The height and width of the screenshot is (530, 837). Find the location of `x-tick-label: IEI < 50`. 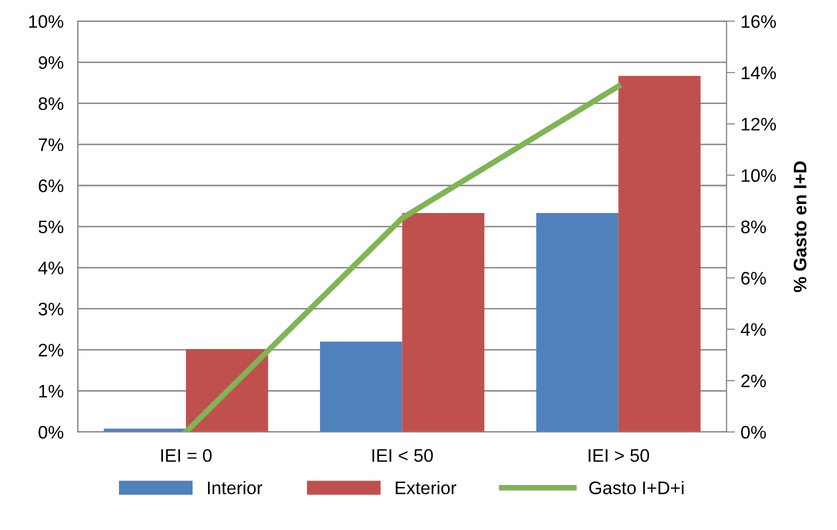

x-tick-label: IEI < 50 is located at coordinates (402, 455).